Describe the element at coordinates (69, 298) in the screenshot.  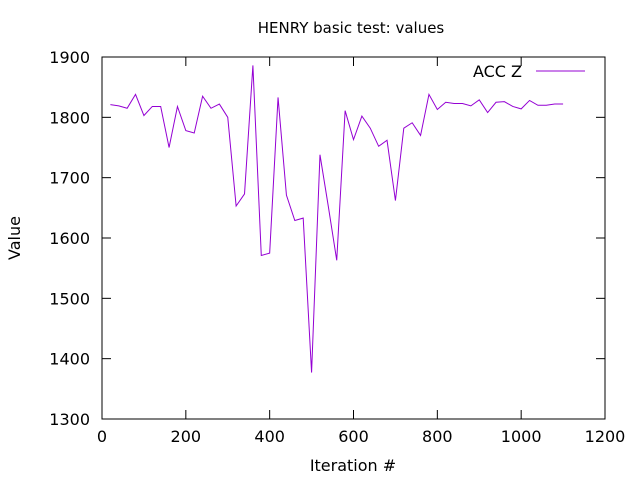
I see `y-tick-label: 1500` at that location.